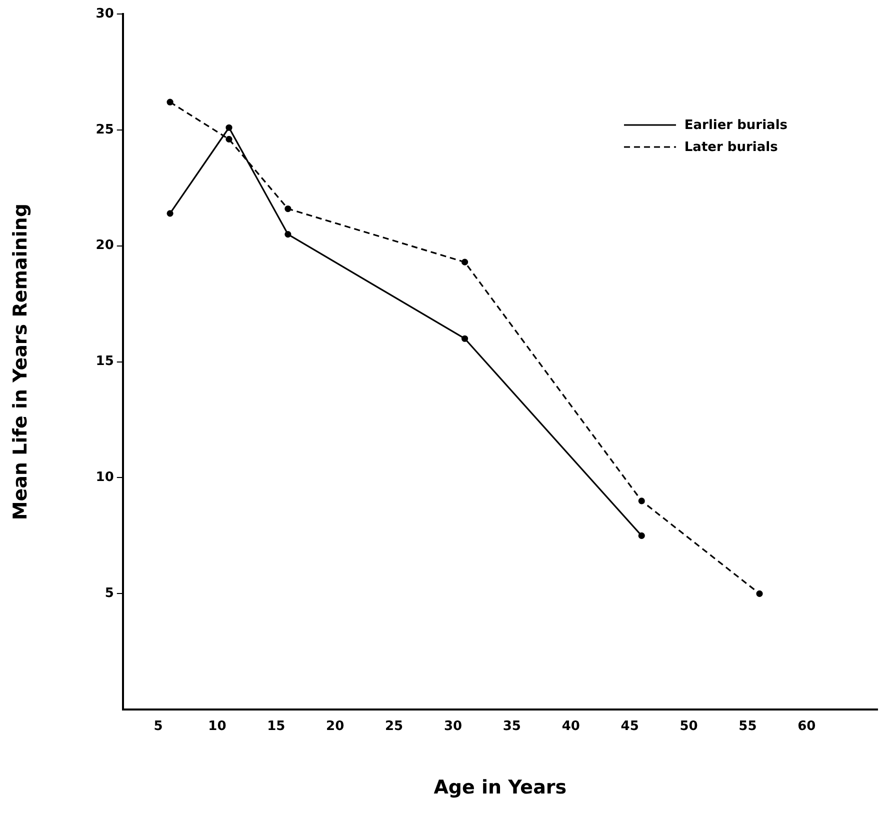 This screenshot has width=883, height=818. What do you see at coordinates (394, 726) in the screenshot?
I see `x-tick-label: 25` at bounding box center [394, 726].